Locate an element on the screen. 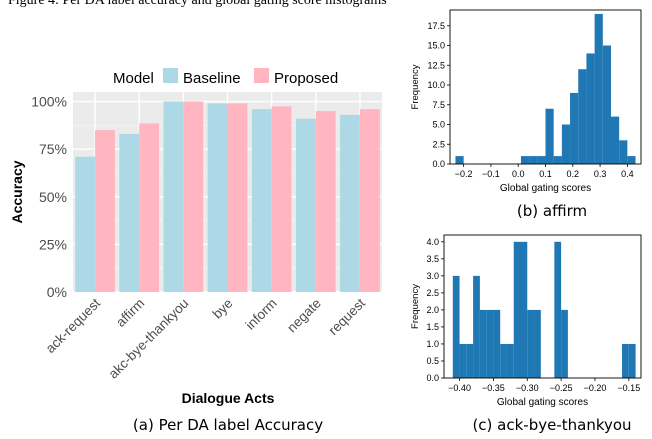  bar-proposed-negate is located at coordinates (325, 201).